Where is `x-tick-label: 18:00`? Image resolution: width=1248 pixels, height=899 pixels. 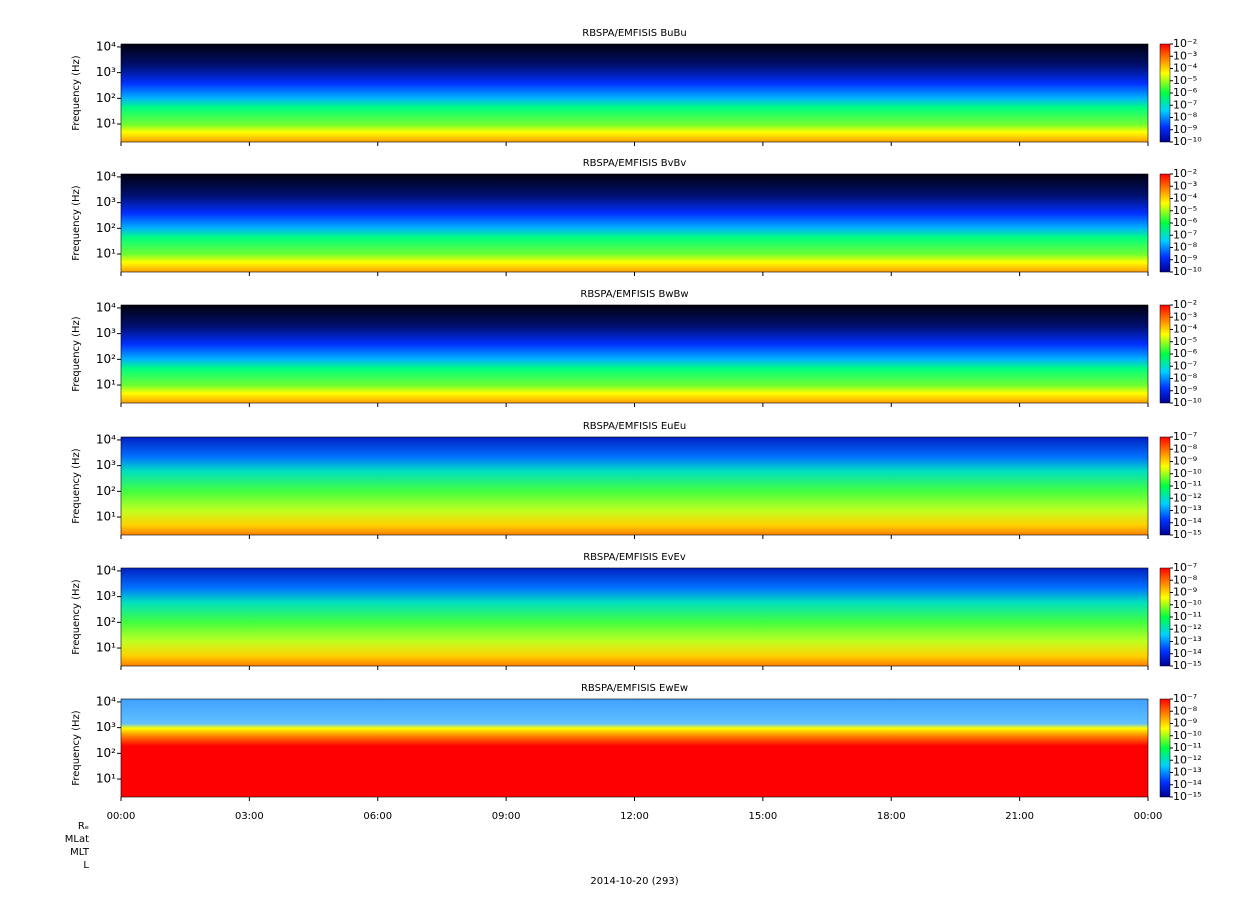
x-tick-label: 18:00 is located at coordinates (891, 816).